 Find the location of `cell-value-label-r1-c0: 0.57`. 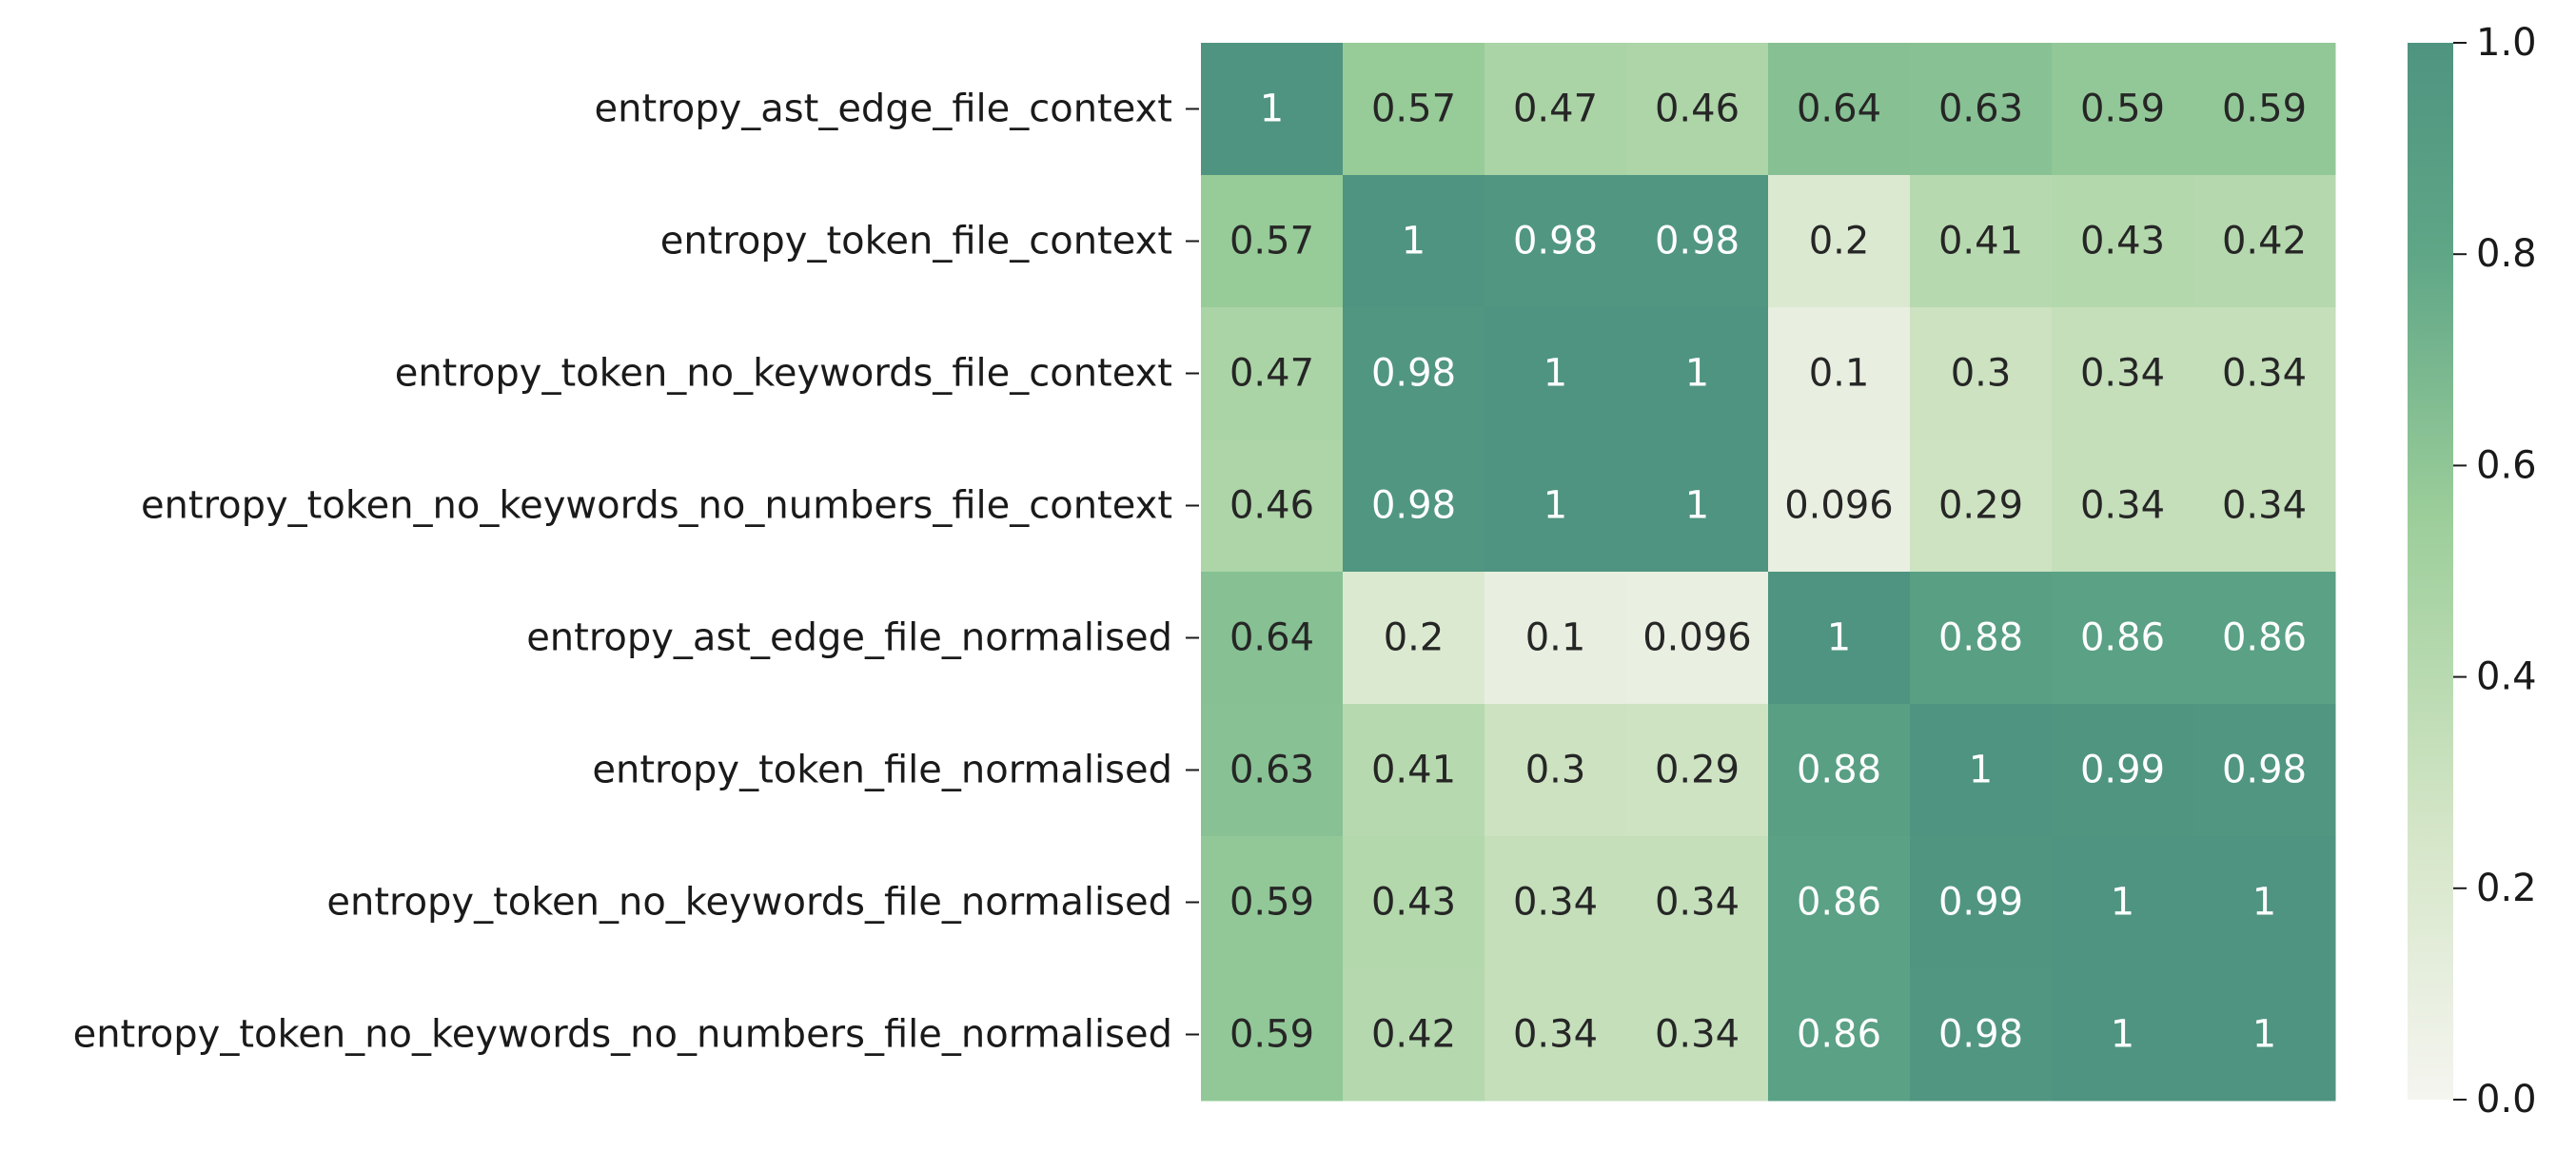

cell-value-label-r1-c0: 0.57 is located at coordinates (1271, 241).